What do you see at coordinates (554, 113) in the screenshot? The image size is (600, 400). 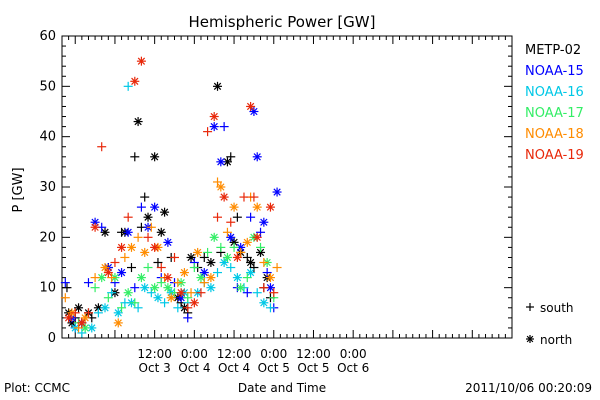 I see `legend-item: NOAA-17` at bounding box center [554, 113].